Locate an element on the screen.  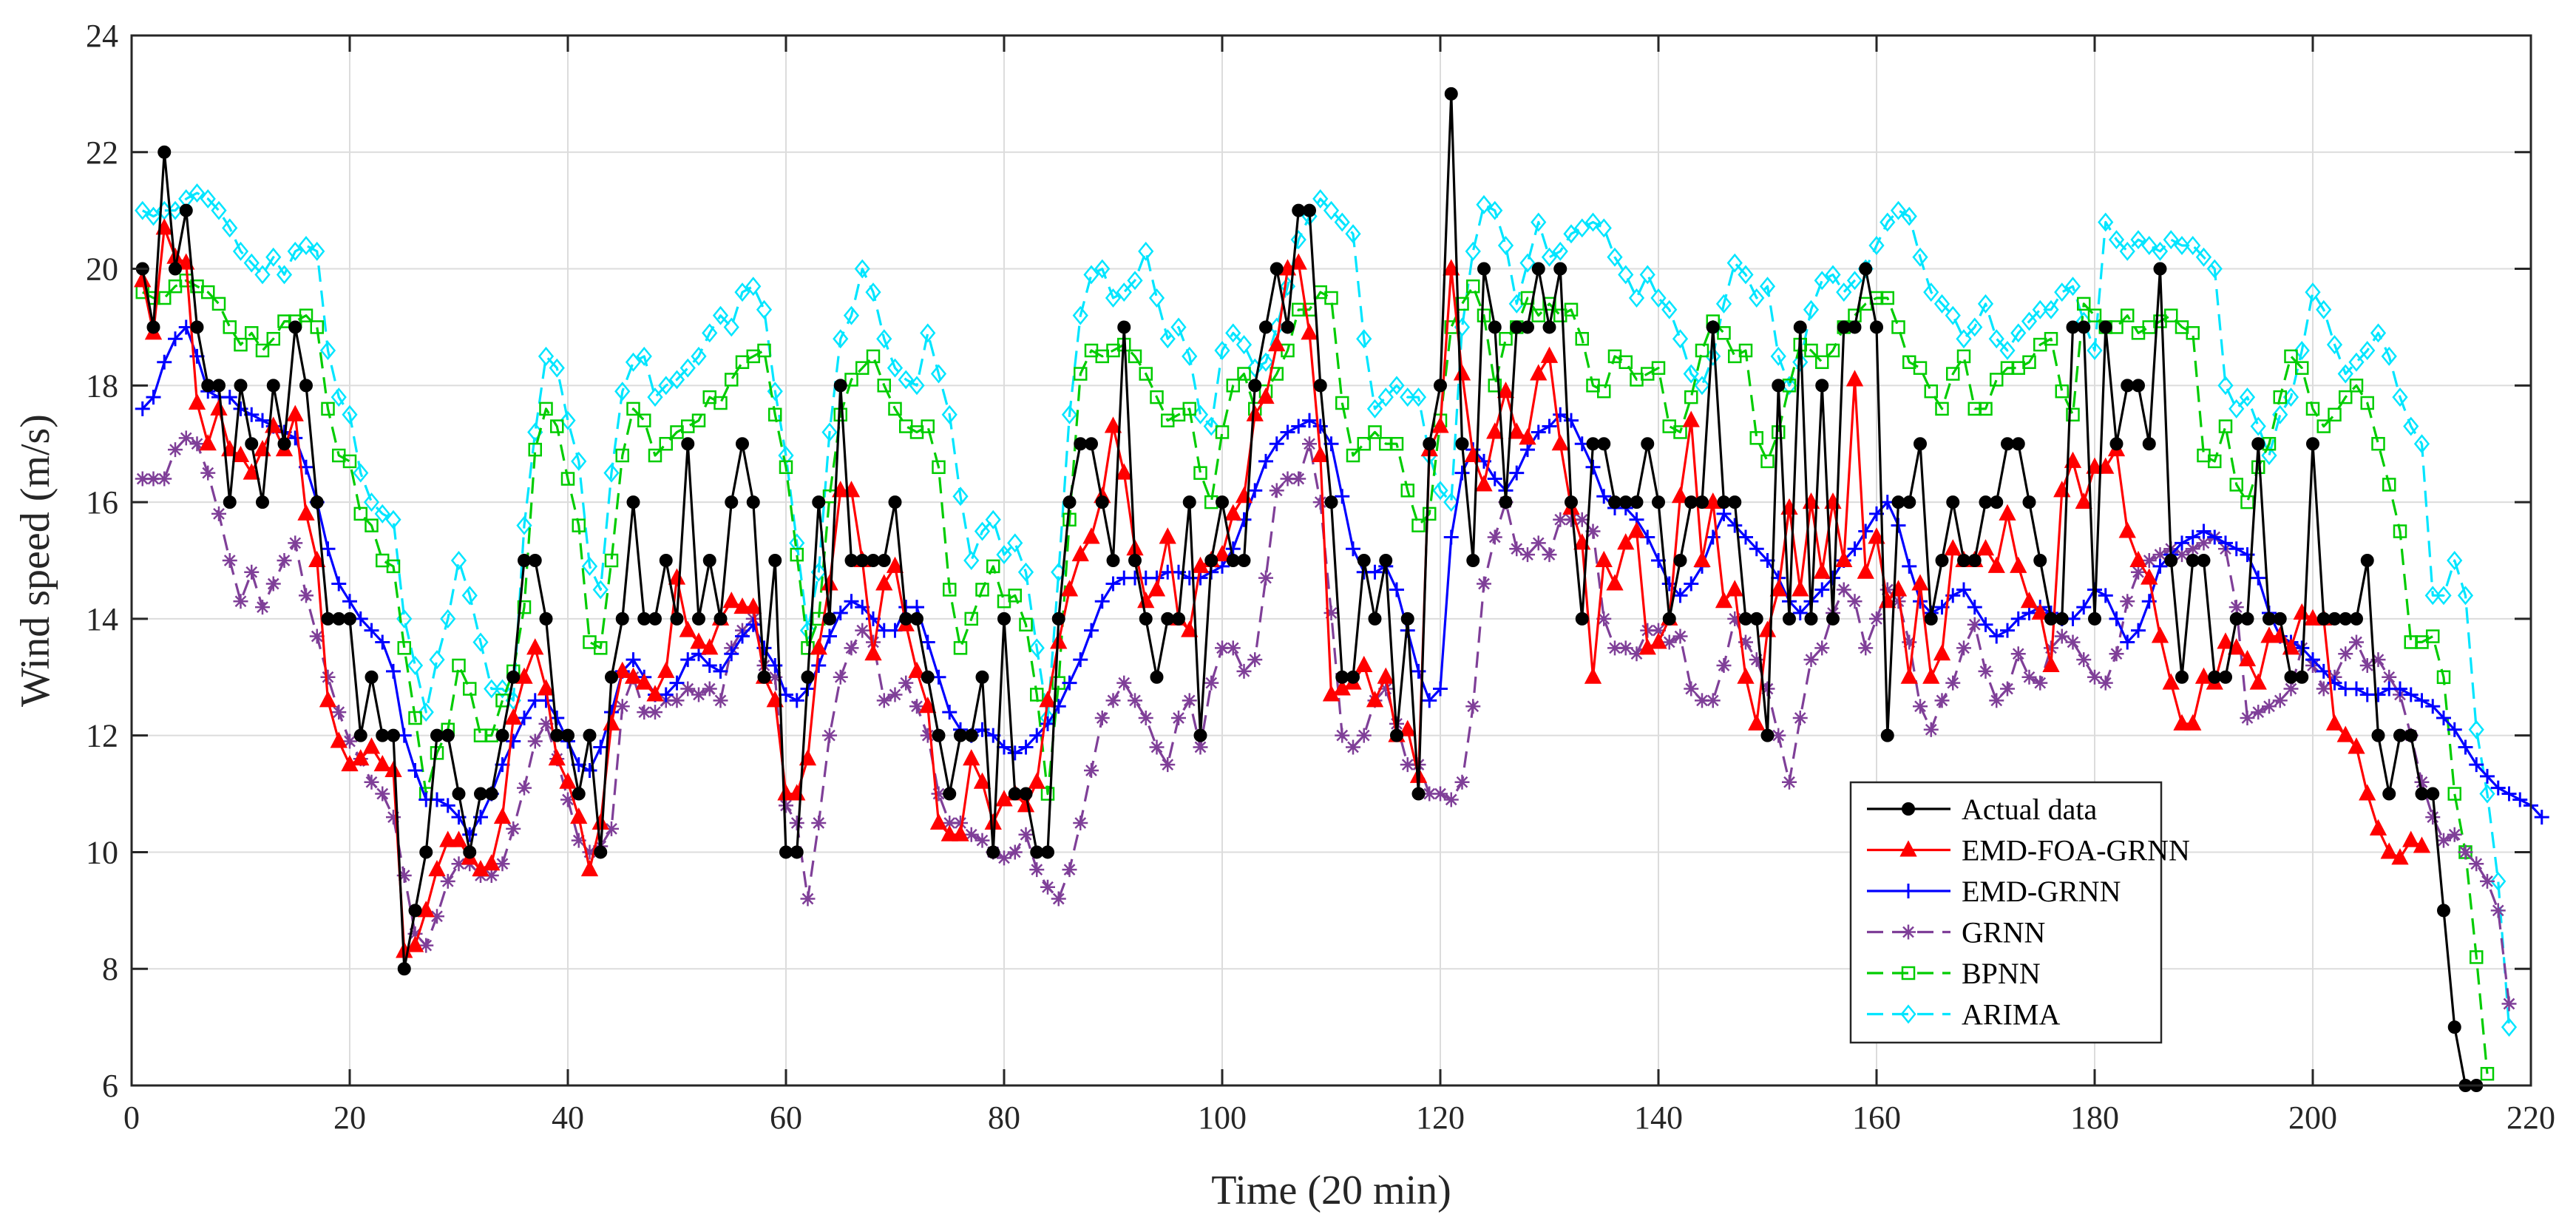
legend-marker-bpnn is located at coordinates (1908, 973).